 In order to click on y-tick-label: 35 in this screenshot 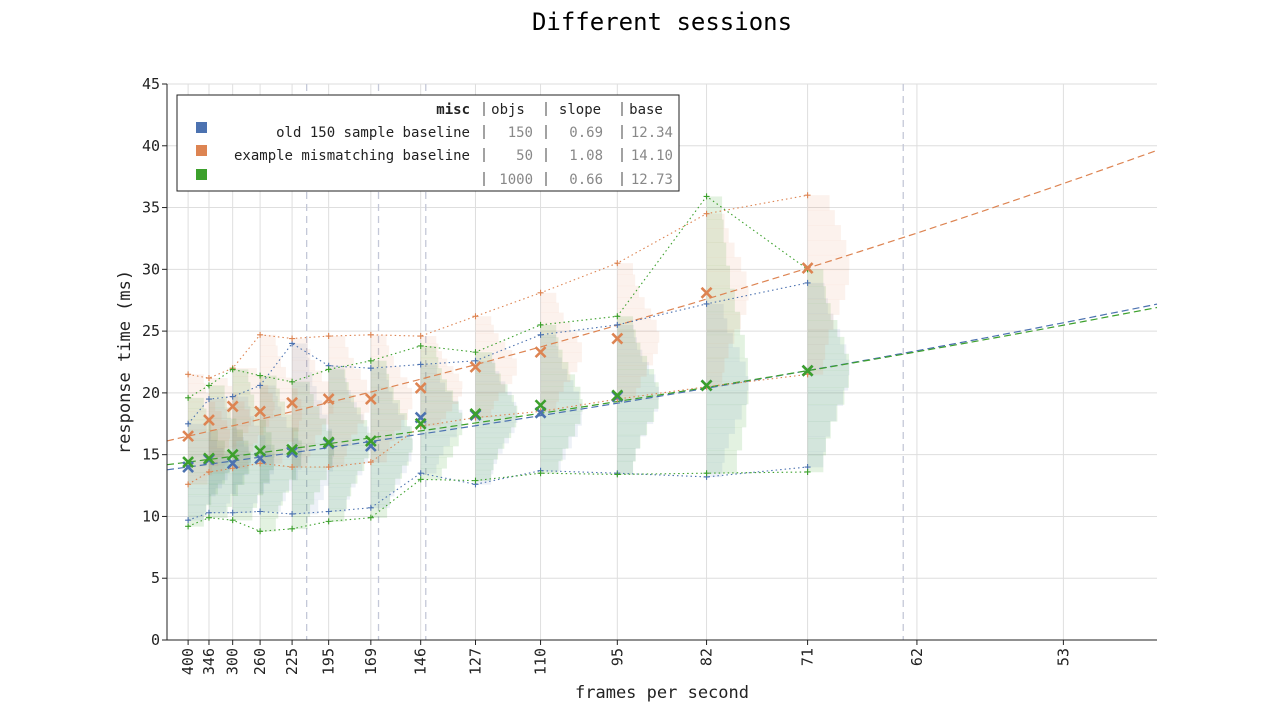, I will do `click(151, 208)`.